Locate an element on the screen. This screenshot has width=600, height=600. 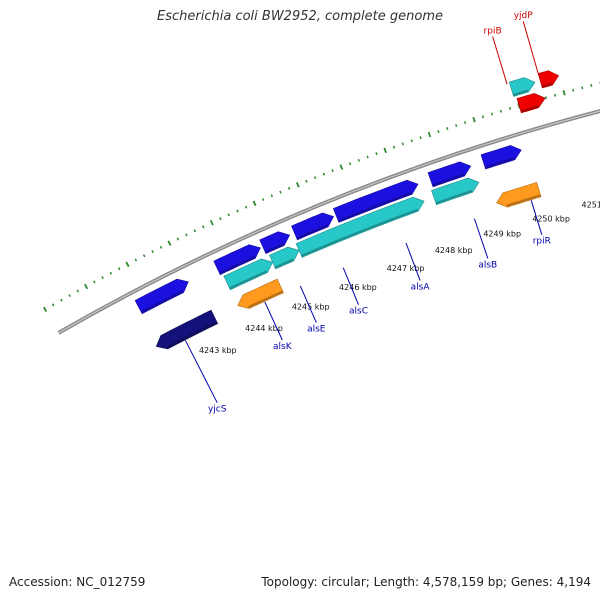
tick-label: 4244 kbp is located at coordinates (264, 328).